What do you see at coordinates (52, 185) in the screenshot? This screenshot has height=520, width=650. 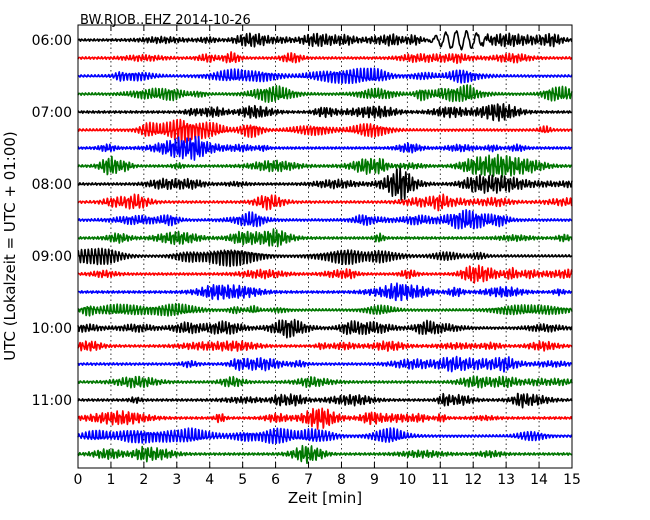 I see `y-tick-label: 08:00` at bounding box center [52, 185].